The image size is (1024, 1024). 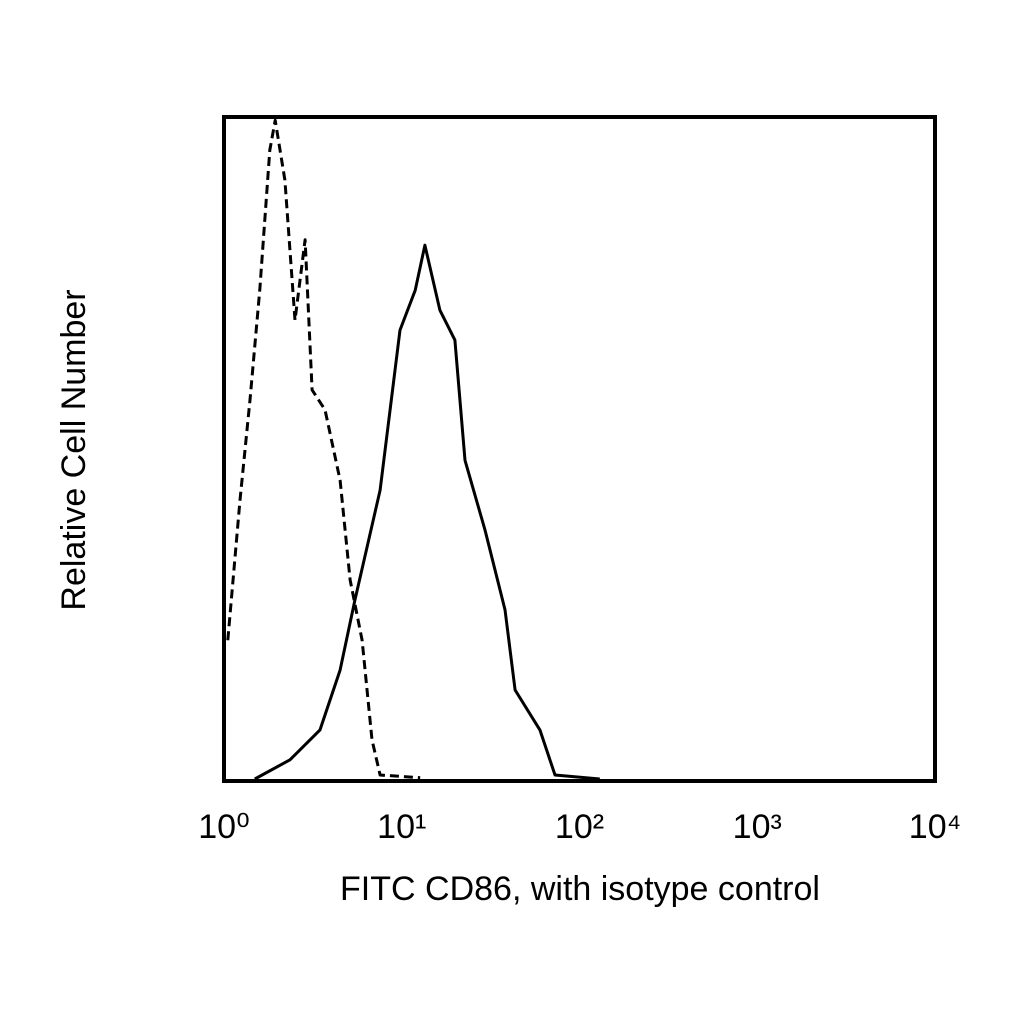 I want to click on x-axis-label: FITC CD86, with isotype control, so click(x=580, y=889).